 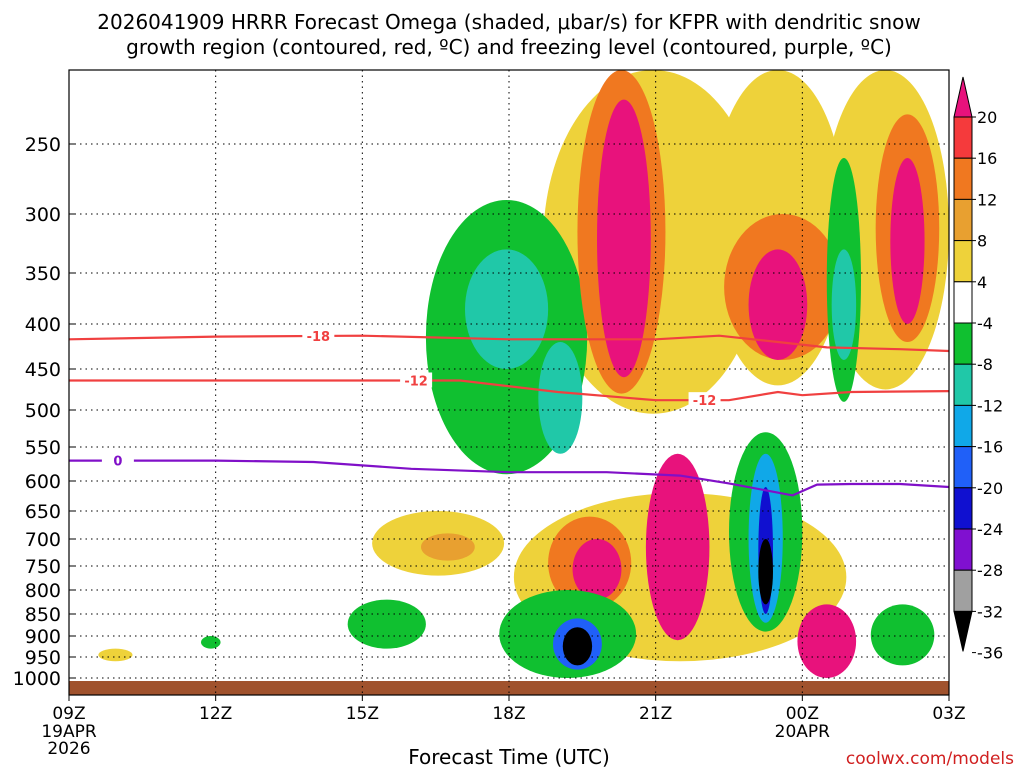 I want to click on y-tick-label-750: 750, so click(x=43, y=567).